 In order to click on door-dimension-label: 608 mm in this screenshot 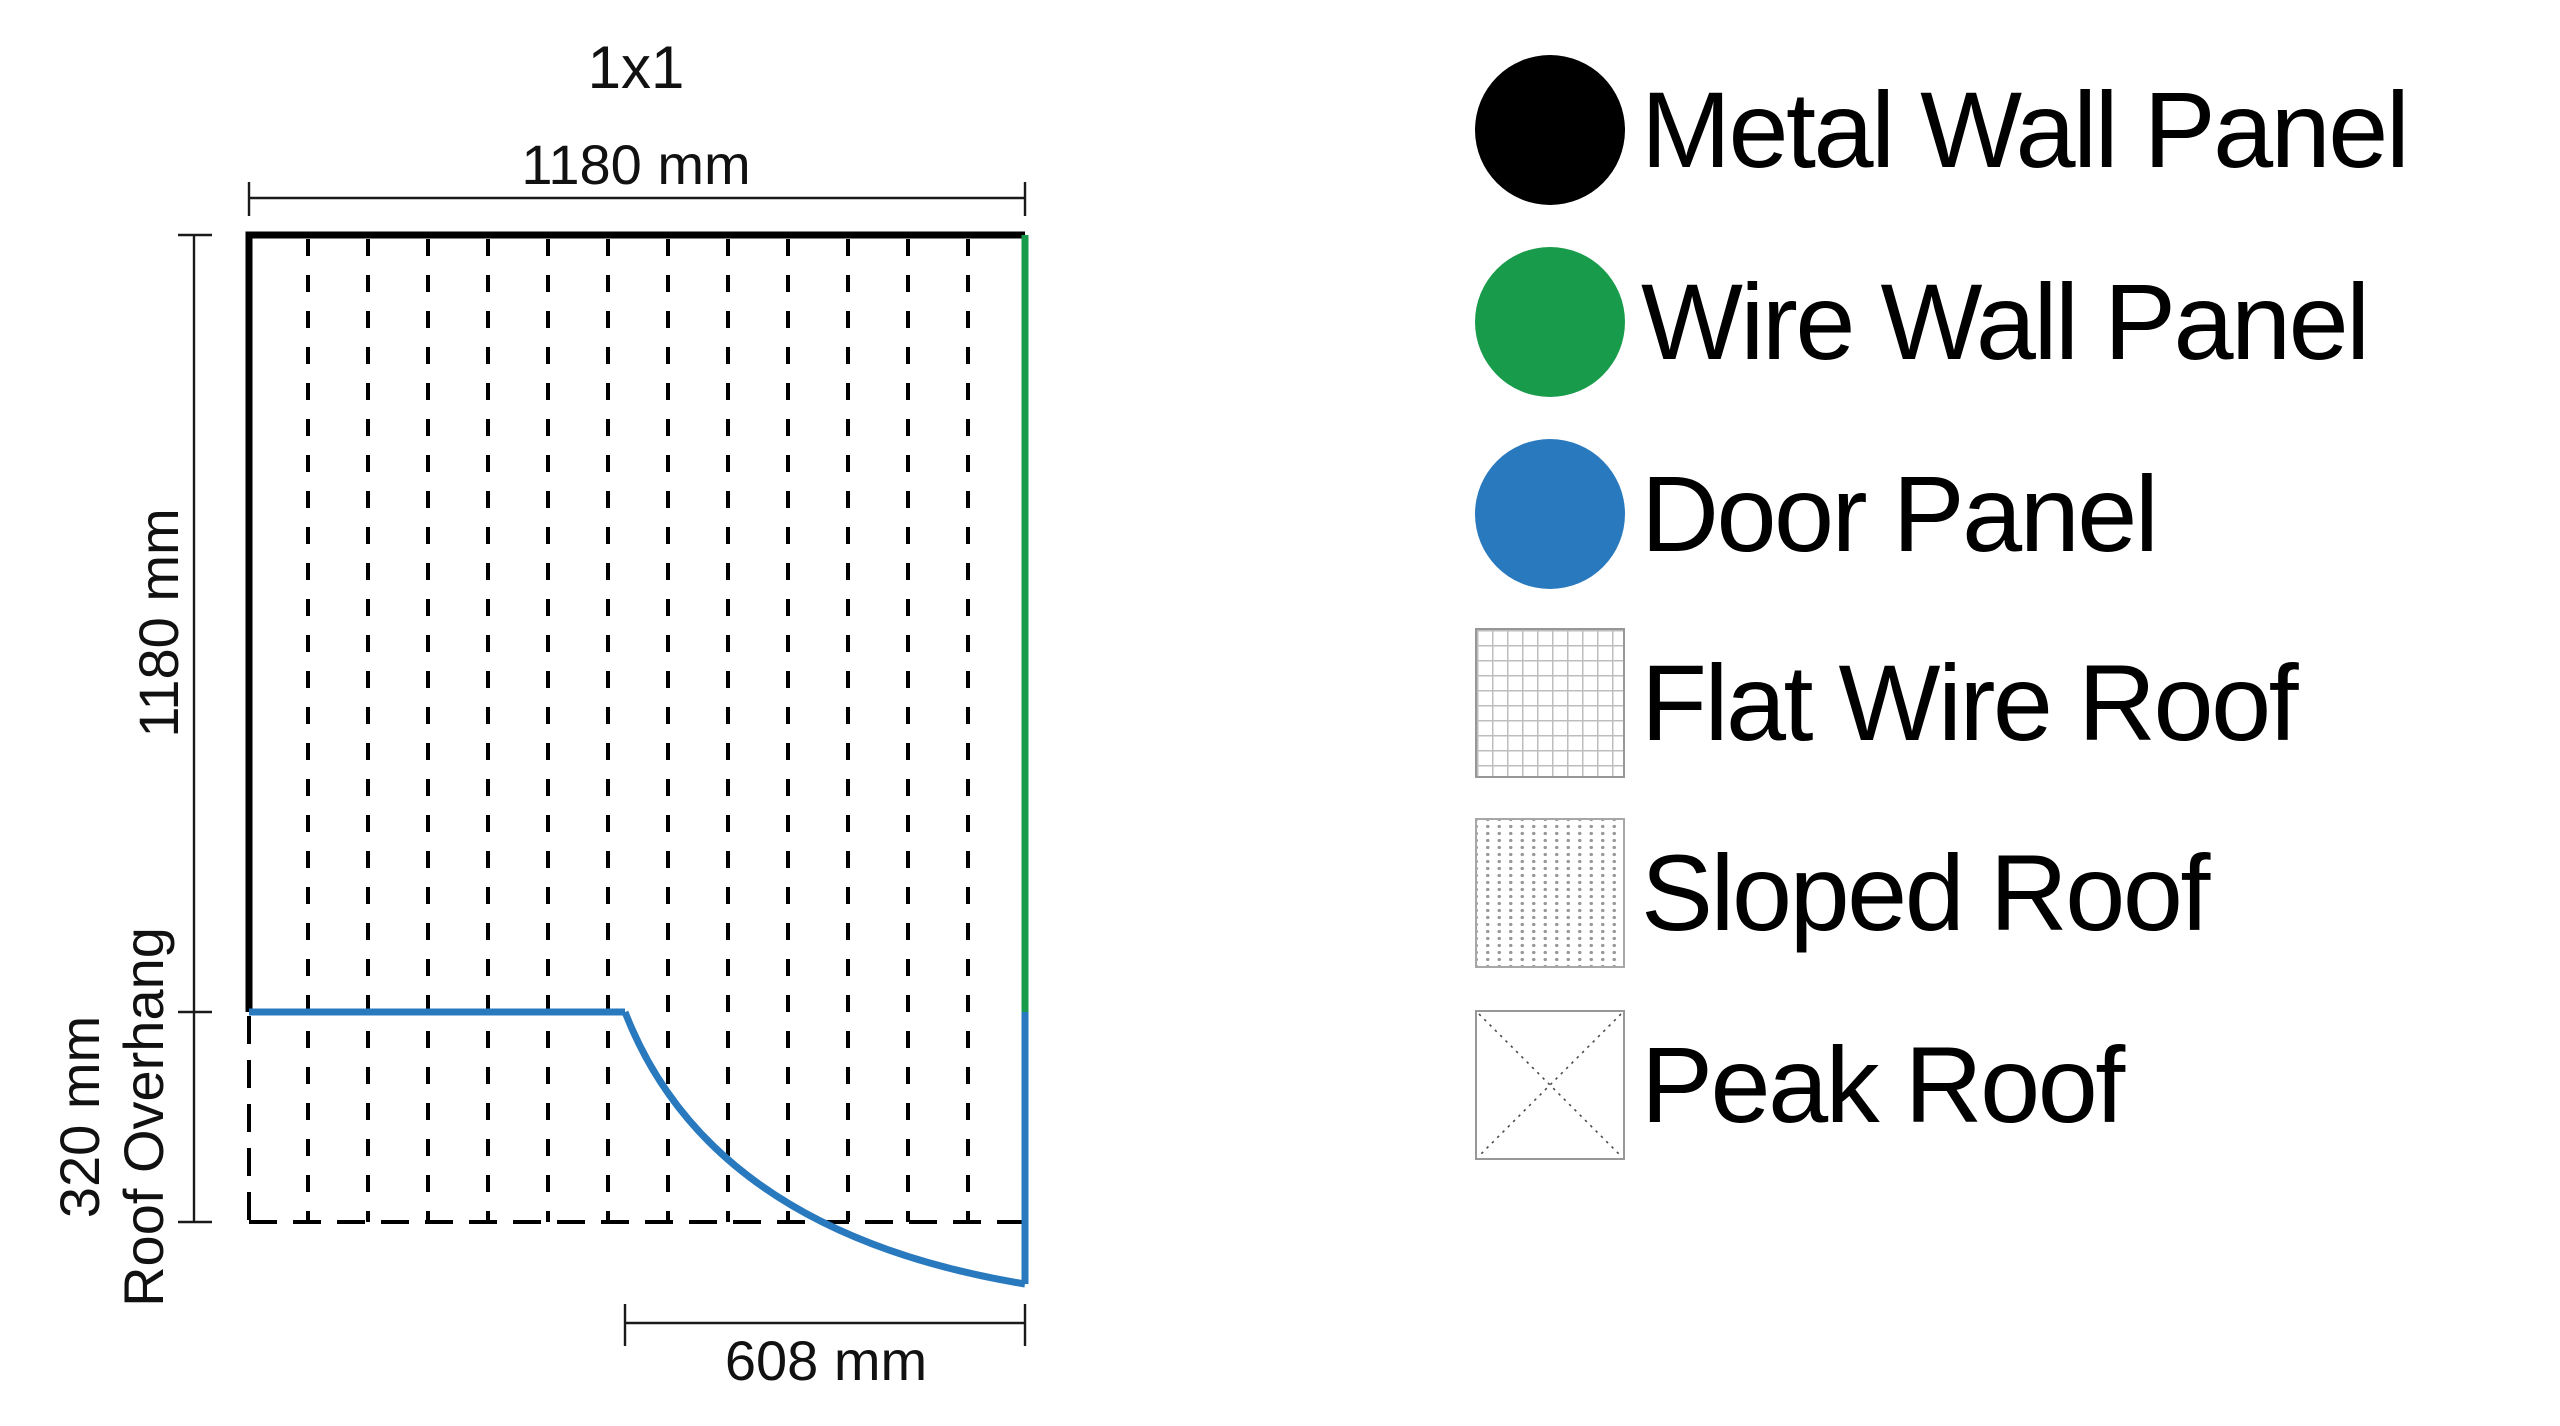, I will do `click(826, 1360)`.